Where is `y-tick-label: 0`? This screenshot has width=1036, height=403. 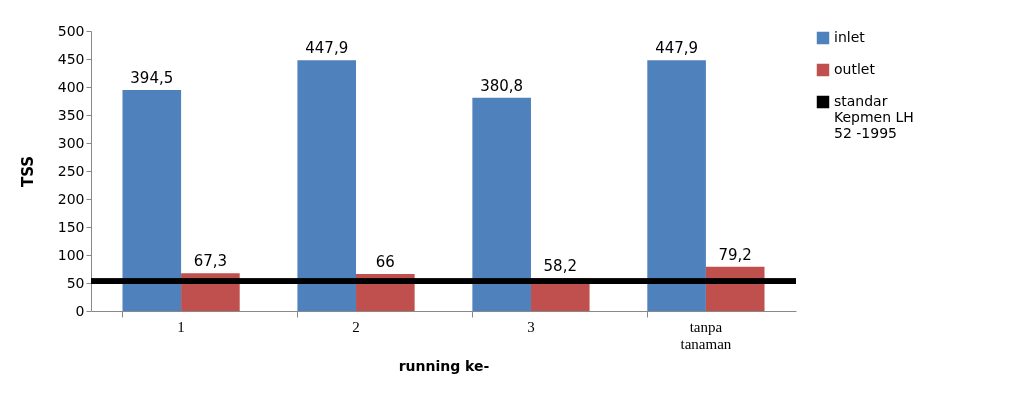 y-tick-label: 0 is located at coordinates (80, 310).